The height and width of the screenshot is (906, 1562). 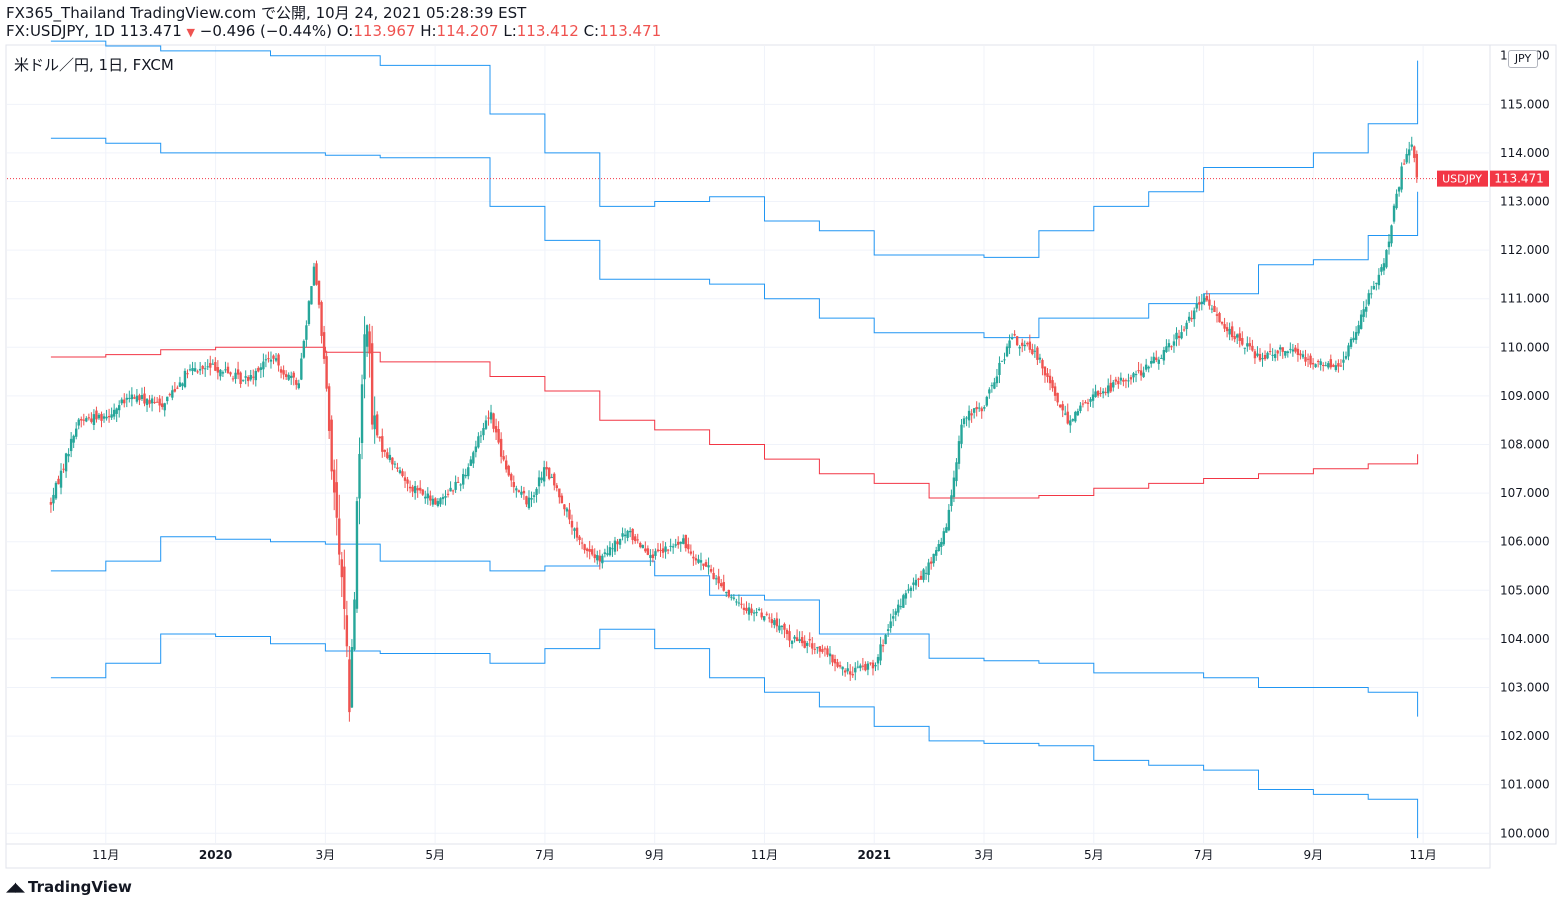 What do you see at coordinates (69, 887) in the screenshot?
I see `tradingview-logo: ◢◣ TradingView` at bounding box center [69, 887].